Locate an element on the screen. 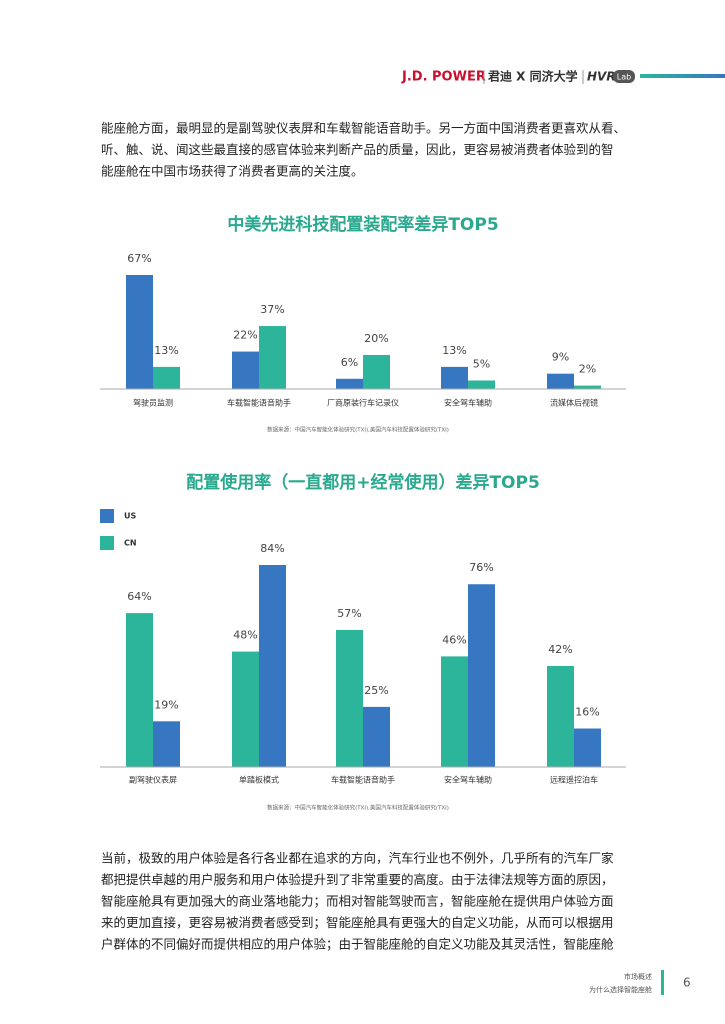  text-line: 能座舱在中国市场获得了消费者更高的关注度。 is located at coordinates (232, 171).